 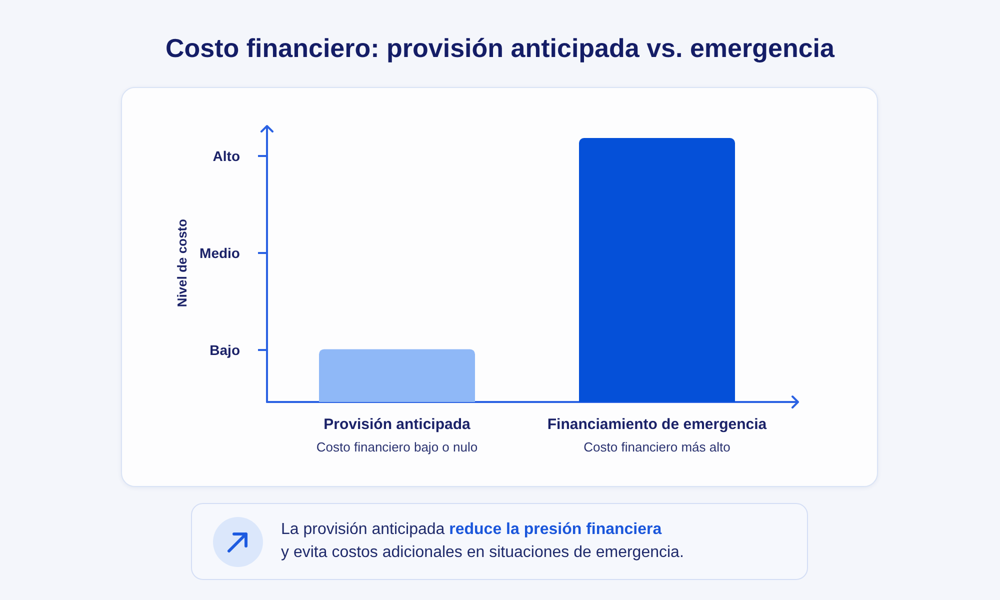 What do you see at coordinates (363, 529) in the screenshot?
I see `text: La provisión anticipada` at bounding box center [363, 529].